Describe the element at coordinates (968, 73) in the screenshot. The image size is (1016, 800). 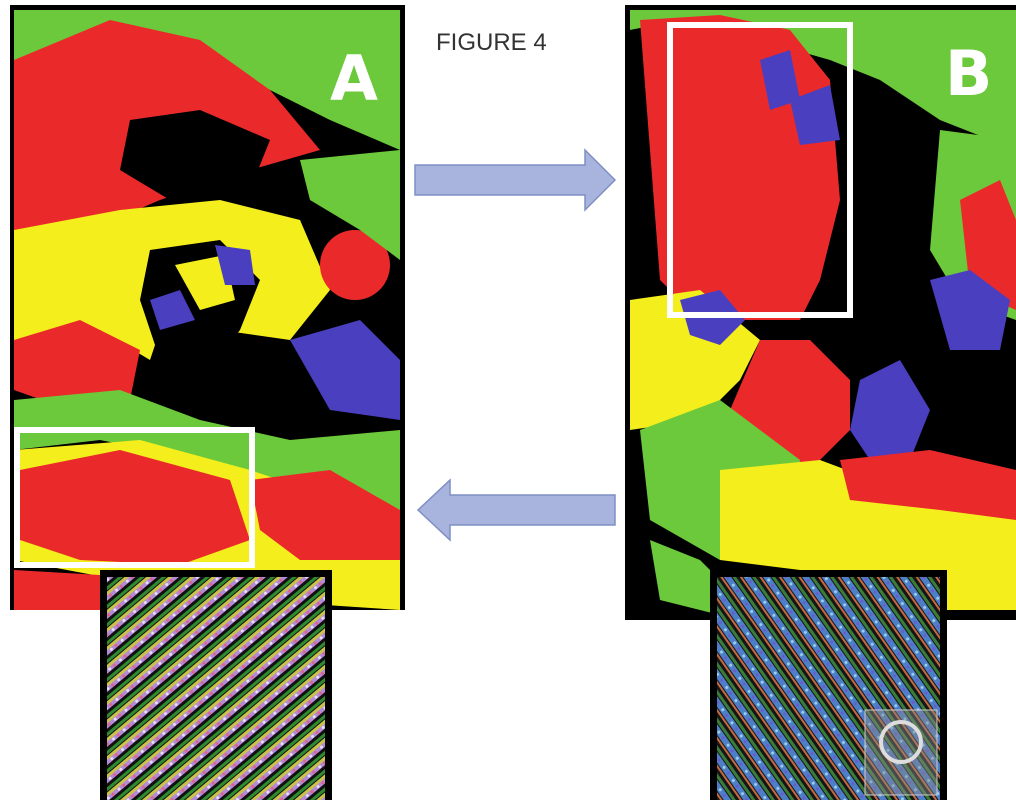
I see `panel-label: B` at that location.